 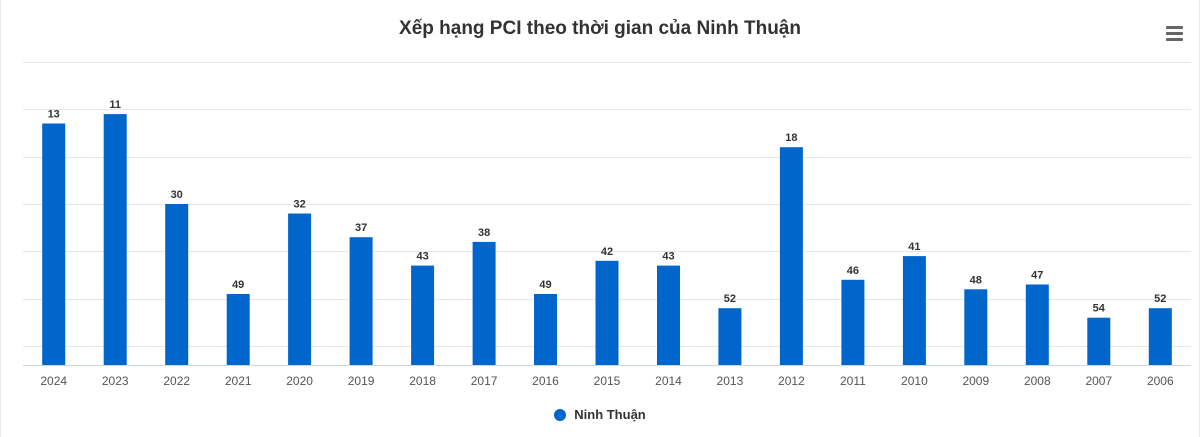 I want to click on bar-2012, so click(x=791, y=256).